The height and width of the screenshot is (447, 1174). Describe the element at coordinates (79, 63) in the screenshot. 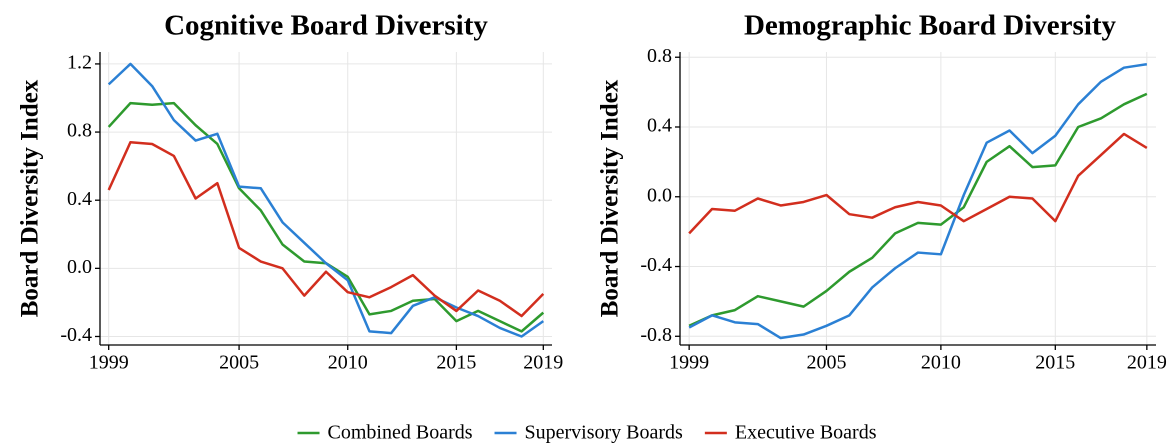

I see `y-tick-label: 1.2` at that location.